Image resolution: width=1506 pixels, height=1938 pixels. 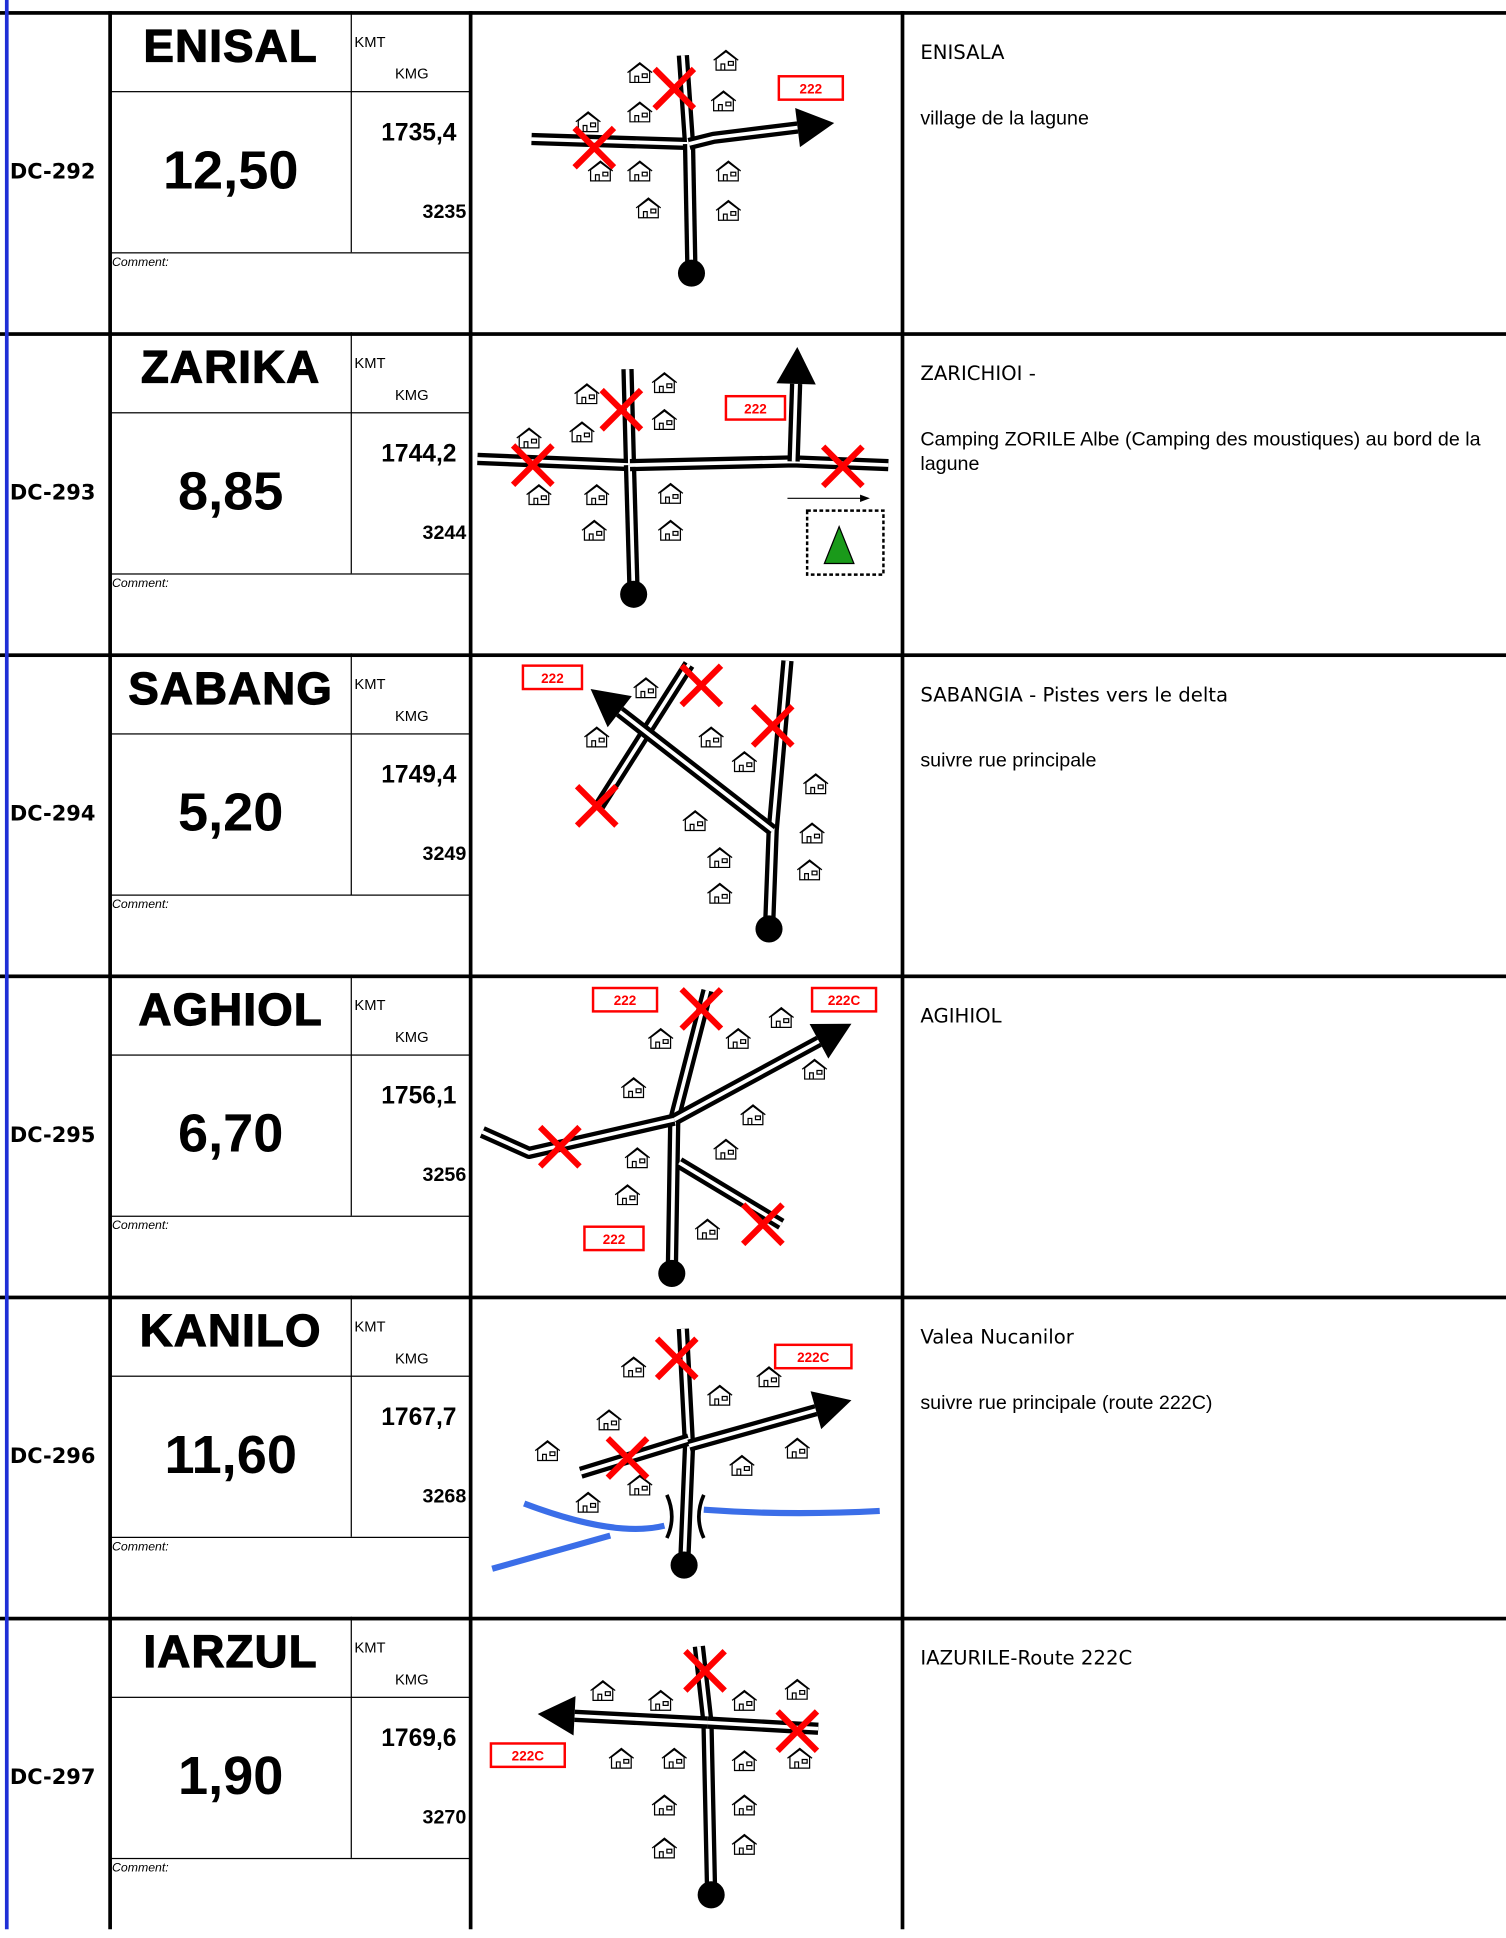 What do you see at coordinates (52, 1456) in the screenshot?
I see `row-id: DC-296` at bounding box center [52, 1456].